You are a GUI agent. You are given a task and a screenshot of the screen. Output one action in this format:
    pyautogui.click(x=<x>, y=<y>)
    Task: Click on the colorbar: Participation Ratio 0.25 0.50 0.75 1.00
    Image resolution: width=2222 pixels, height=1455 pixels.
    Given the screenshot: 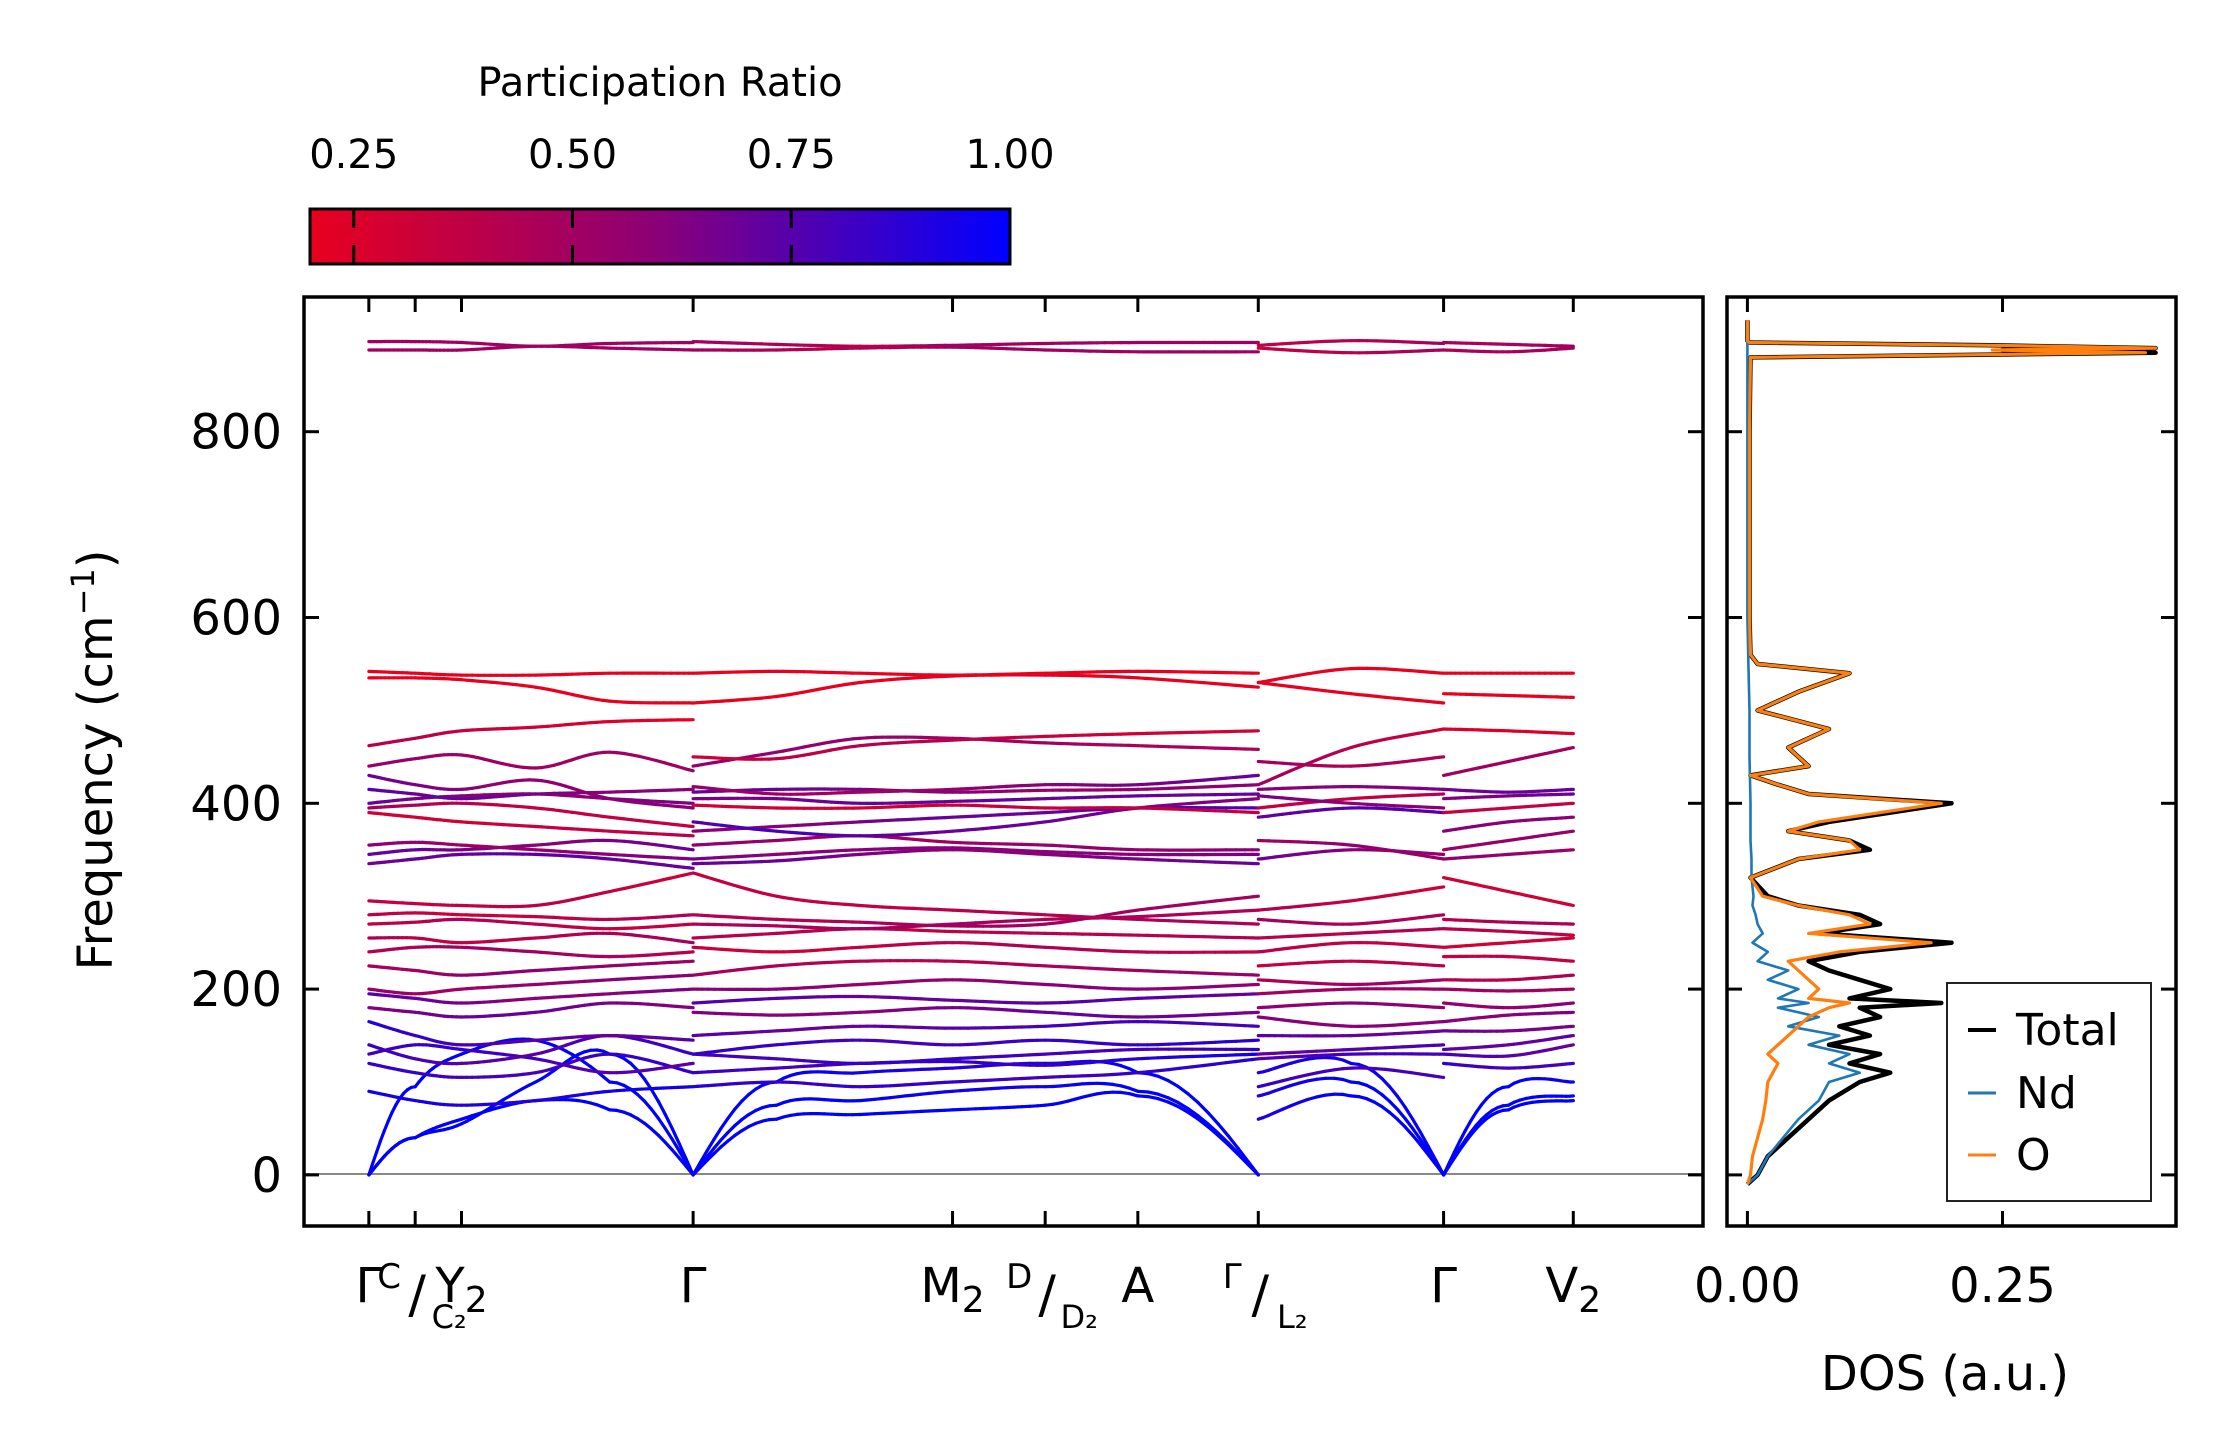 What is the action you would take?
    pyautogui.click(x=681, y=163)
    